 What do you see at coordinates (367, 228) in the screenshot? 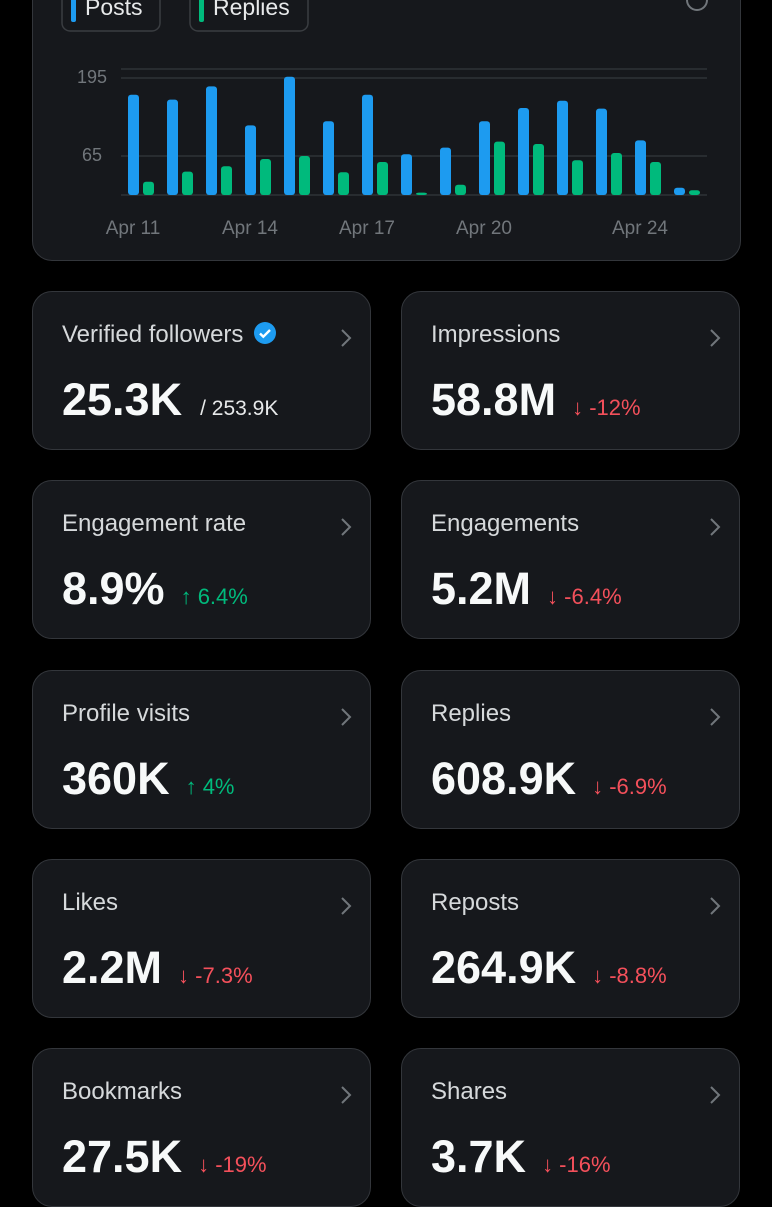
I see `x-tick-label: Apr 17` at bounding box center [367, 228].